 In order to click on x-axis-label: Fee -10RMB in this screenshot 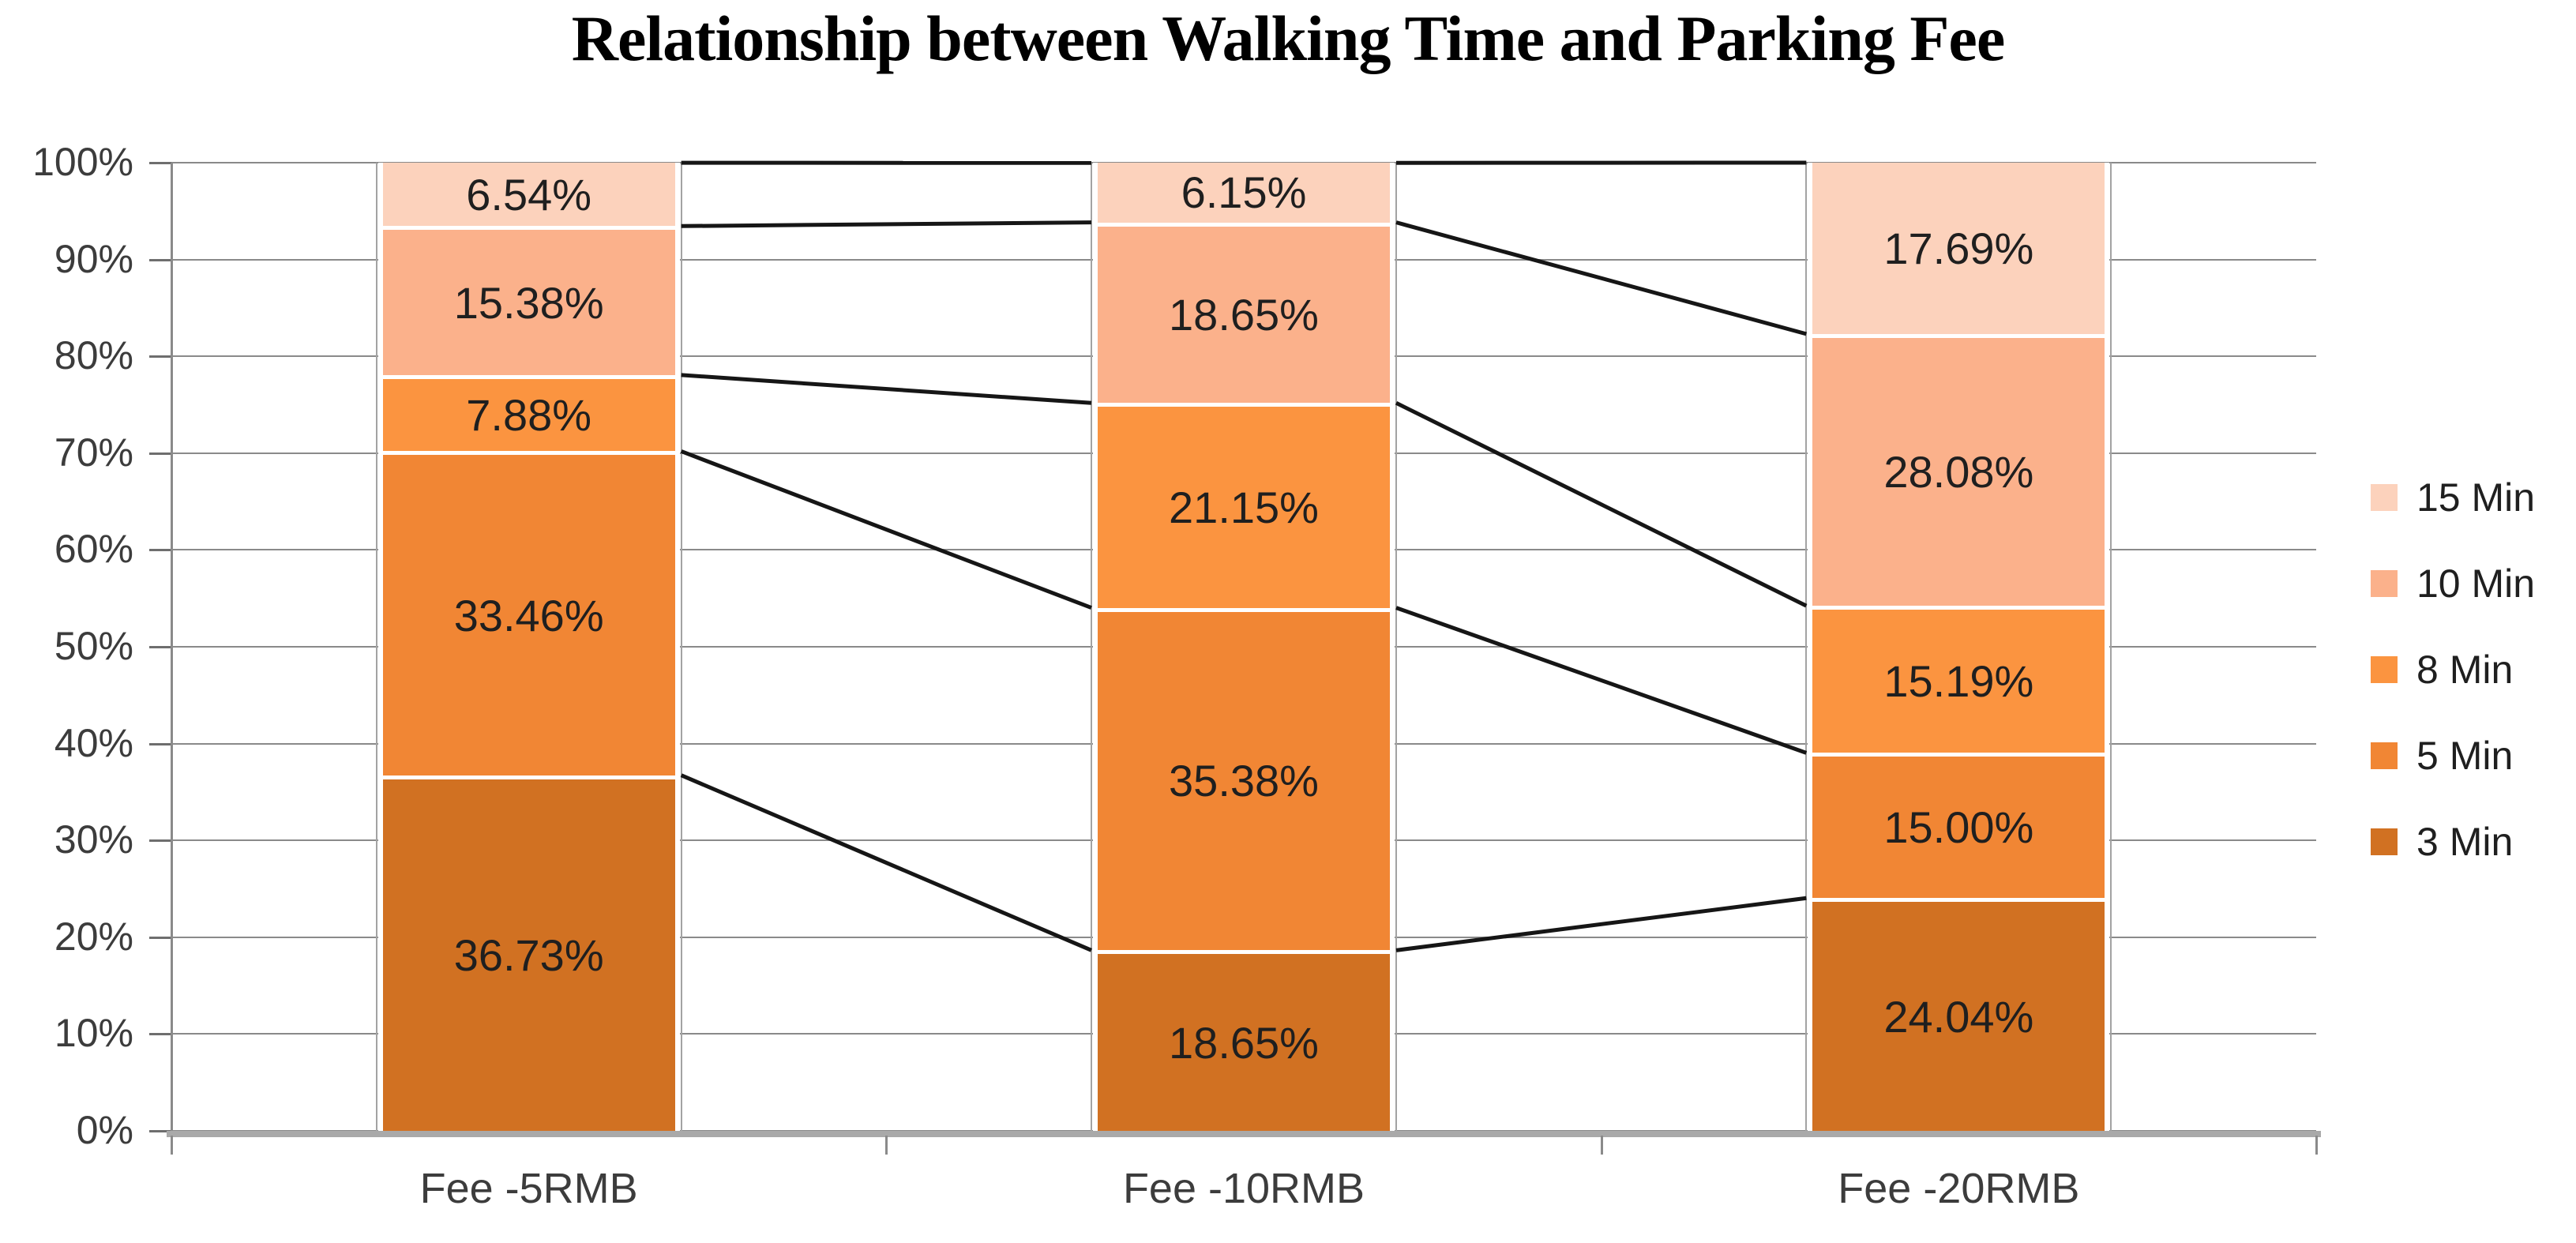, I will do `click(1243, 1188)`.